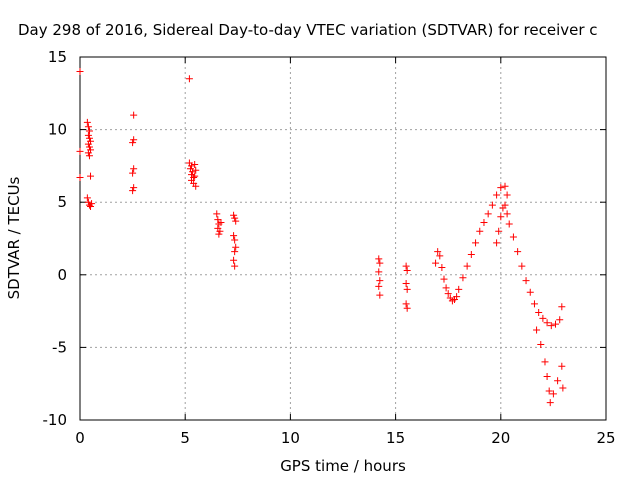  I want to click on y-axis-label: SDTVAR / TECUs, so click(14, 237).